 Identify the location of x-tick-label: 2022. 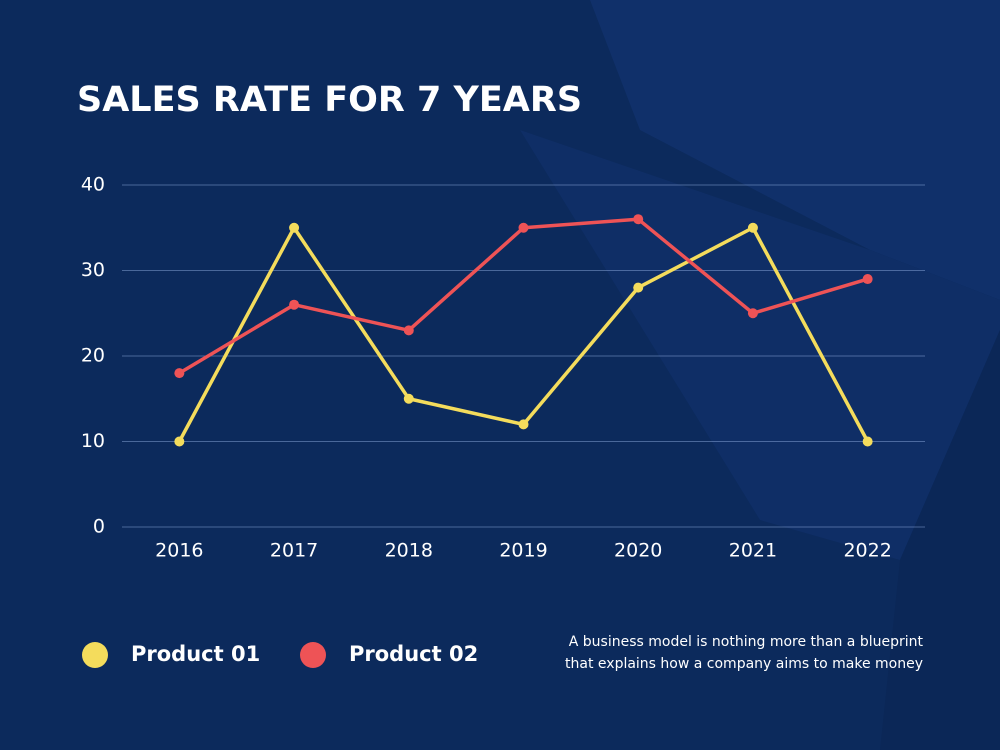
(867, 551).